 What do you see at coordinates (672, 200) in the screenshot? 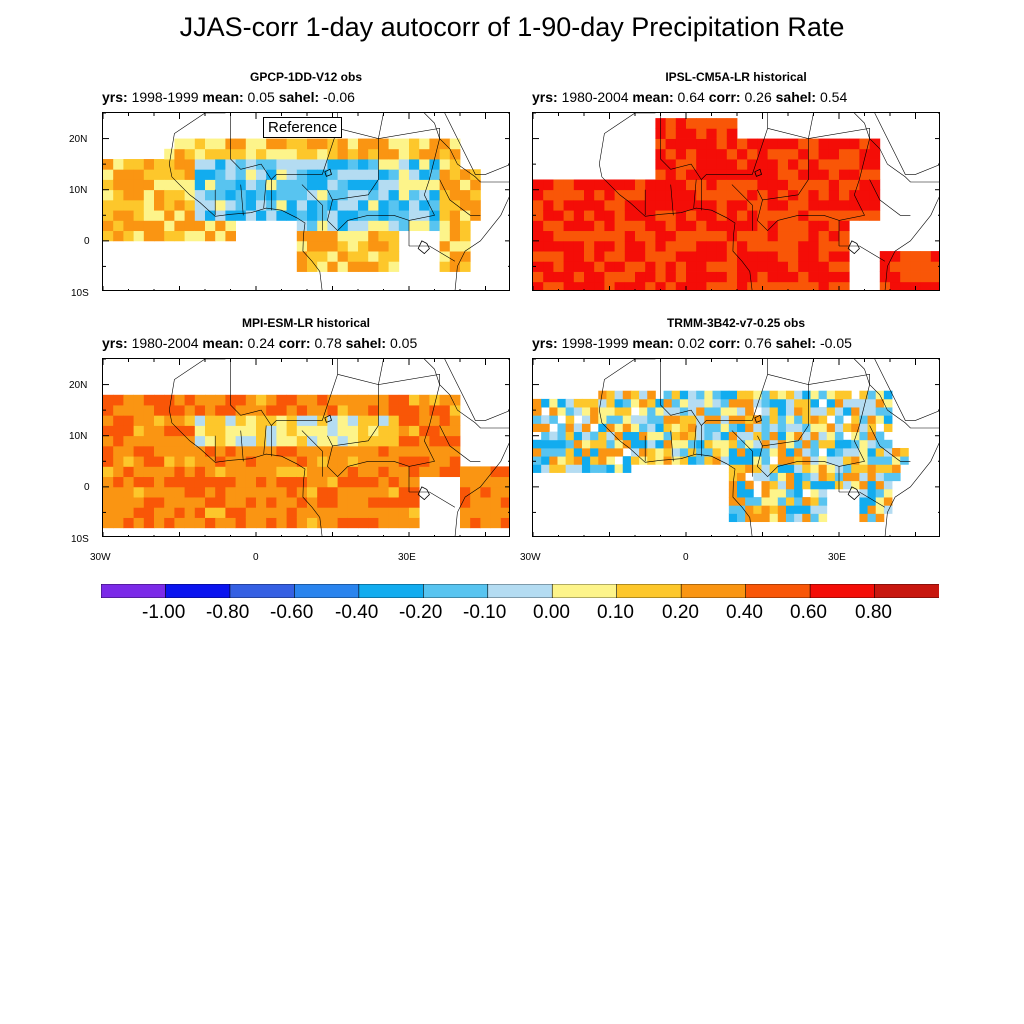
I see `map-outline` at bounding box center [672, 200].